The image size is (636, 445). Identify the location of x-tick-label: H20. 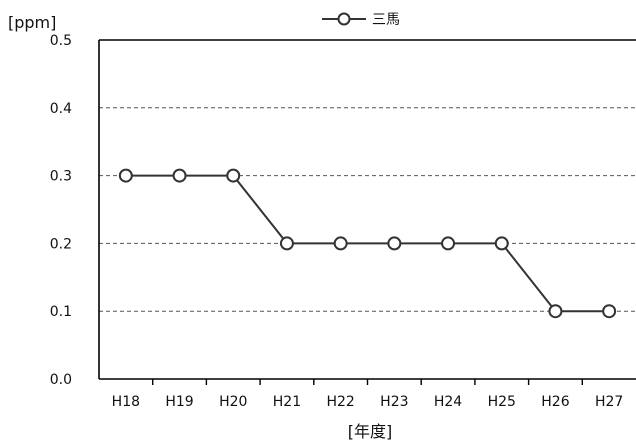
(233, 402).